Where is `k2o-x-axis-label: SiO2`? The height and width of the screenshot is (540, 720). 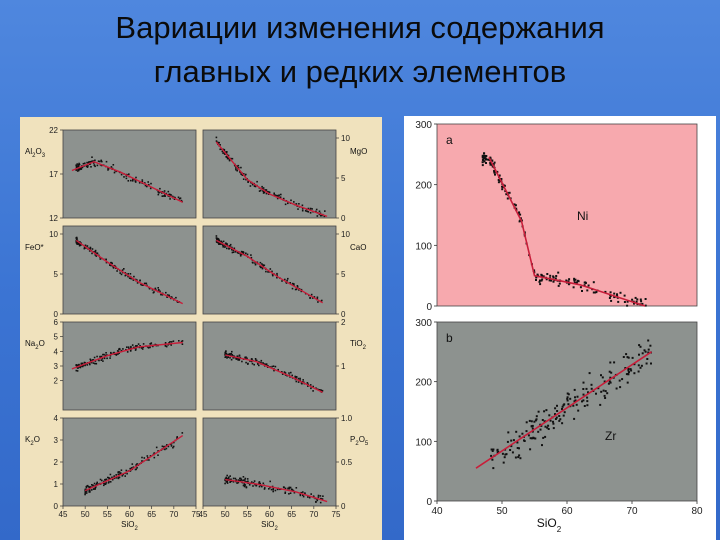 k2o-x-axis-label: SiO2 is located at coordinates (129, 526).